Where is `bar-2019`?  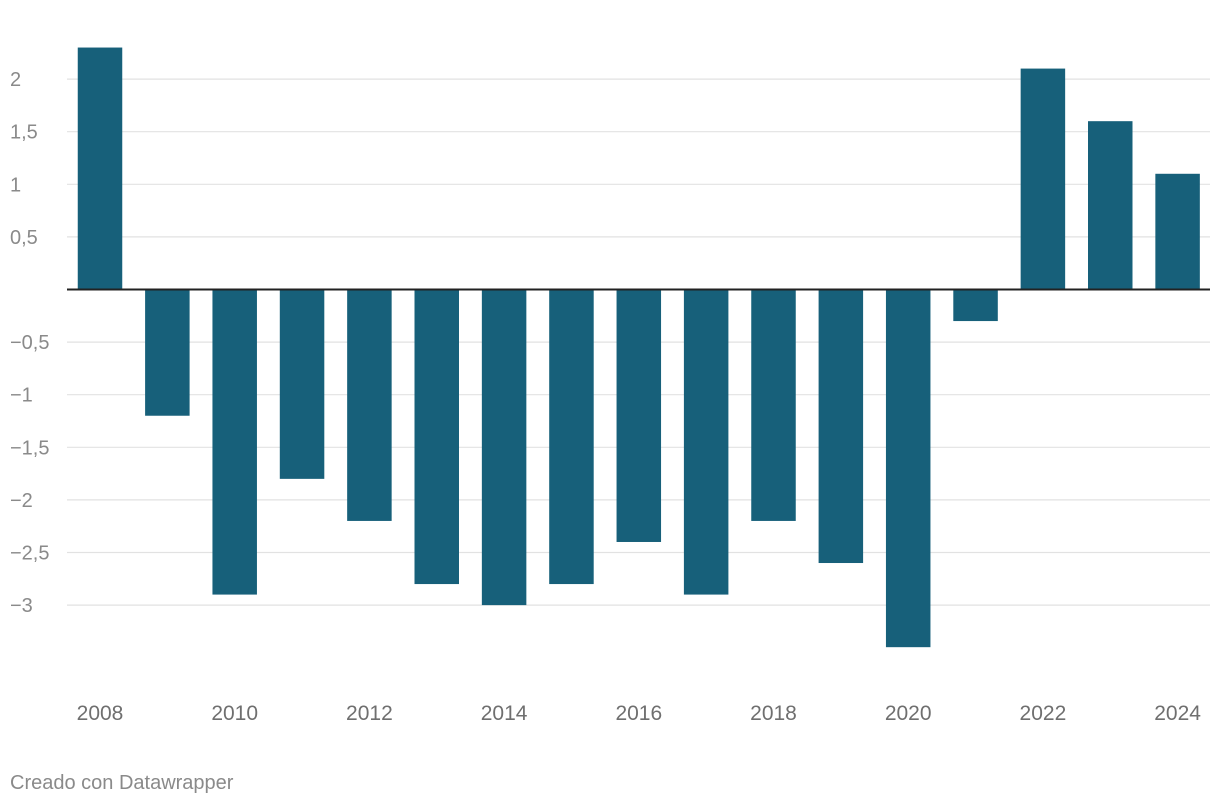 bar-2019 is located at coordinates (841, 426).